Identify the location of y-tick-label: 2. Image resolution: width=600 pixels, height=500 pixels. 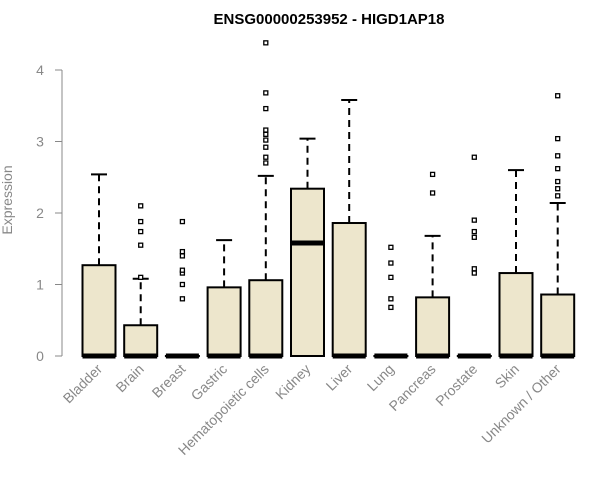
(40, 213).